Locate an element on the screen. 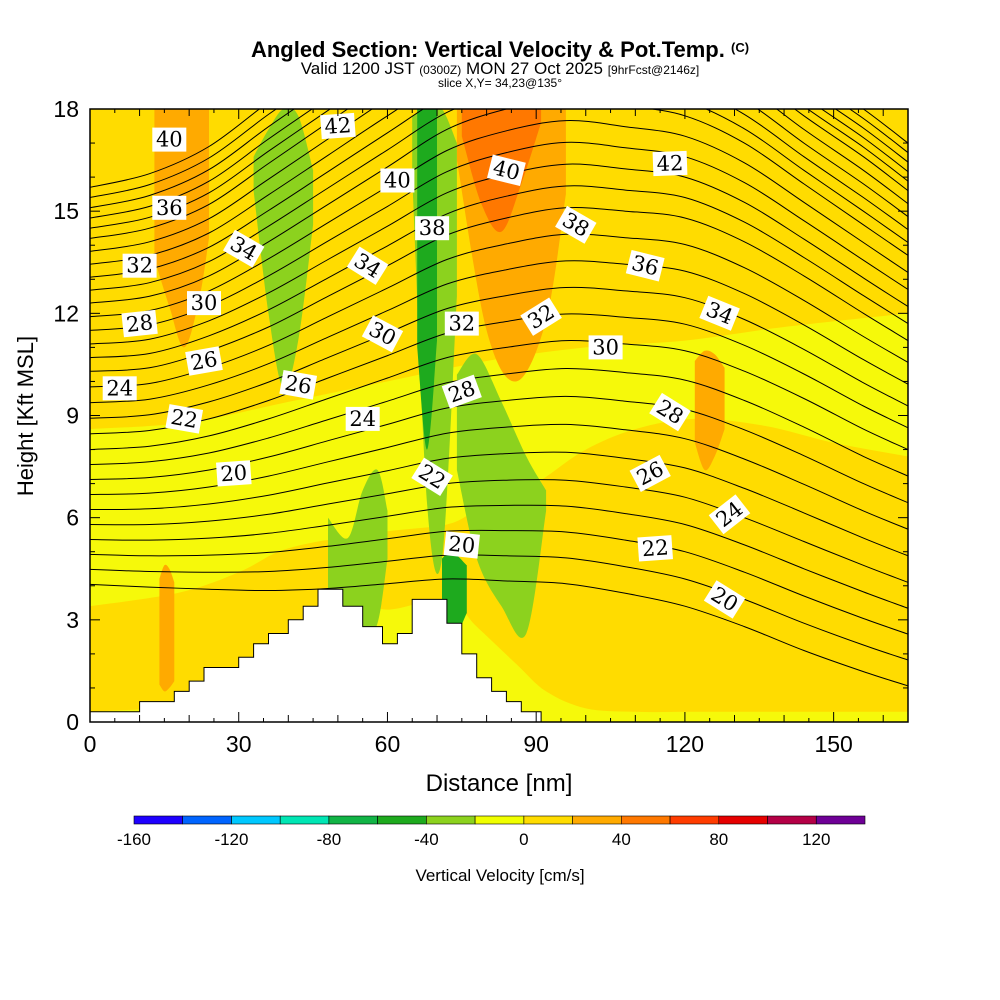 The image size is (1000, 1000). contour-label-19: 32 is located at coordinates (461, 323).